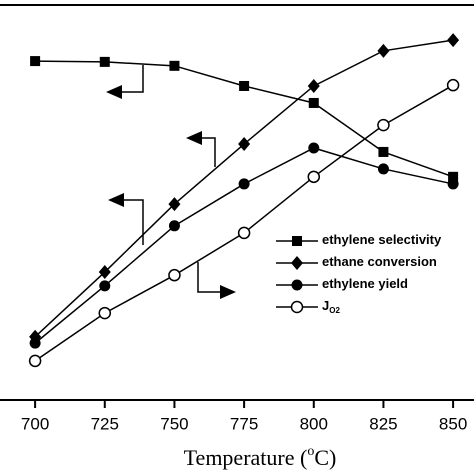 The image size is (474, 474). I want to click on legend-name: ethane conversion, so click(379, 261).